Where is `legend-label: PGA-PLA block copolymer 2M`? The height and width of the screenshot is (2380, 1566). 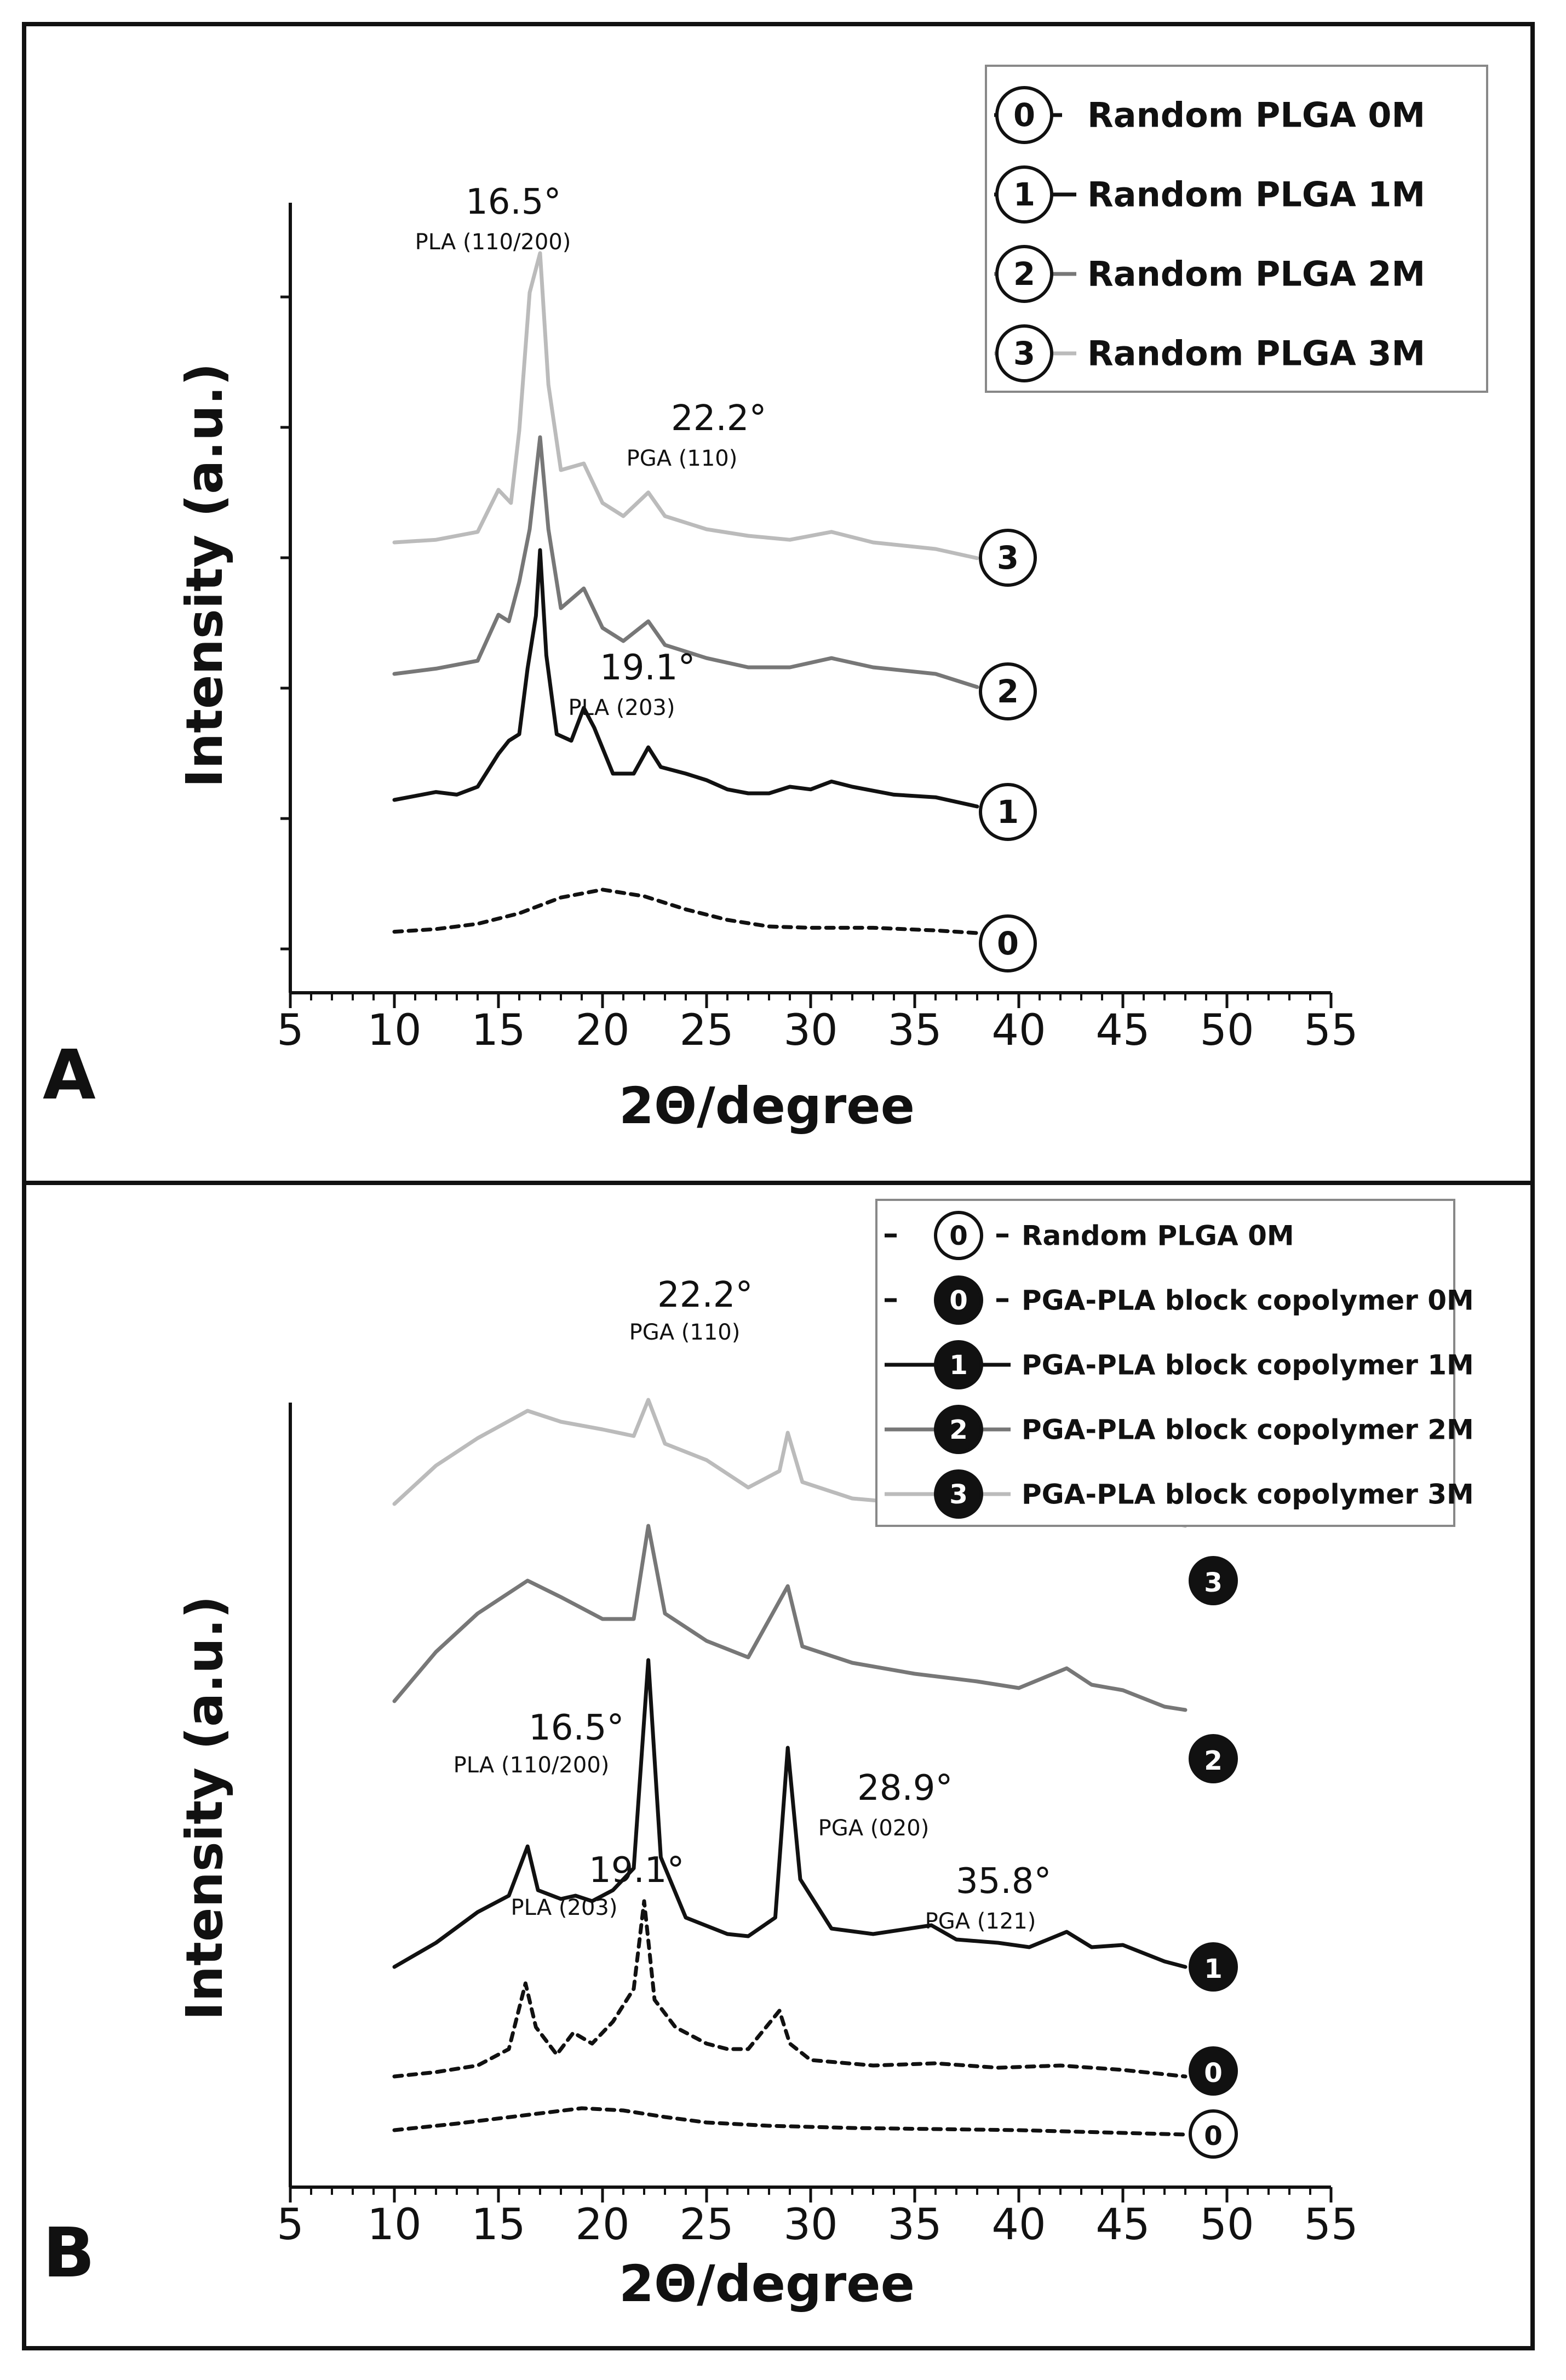
legend-label: PGA-PLA block copolymer 2M is located at coordinates (1248, 1430).